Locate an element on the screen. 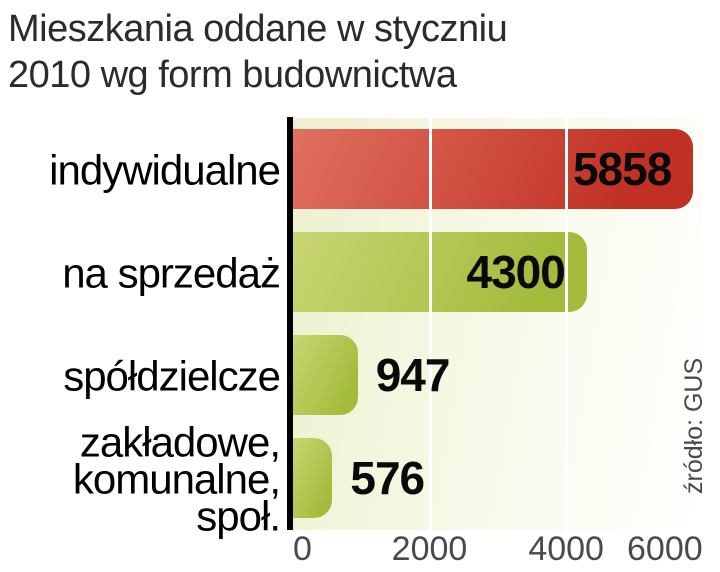 The width and height of the screenshot is (720, 572). category-label-spoldzielcze: spółdzielcze is located at coordinates (172, 375).